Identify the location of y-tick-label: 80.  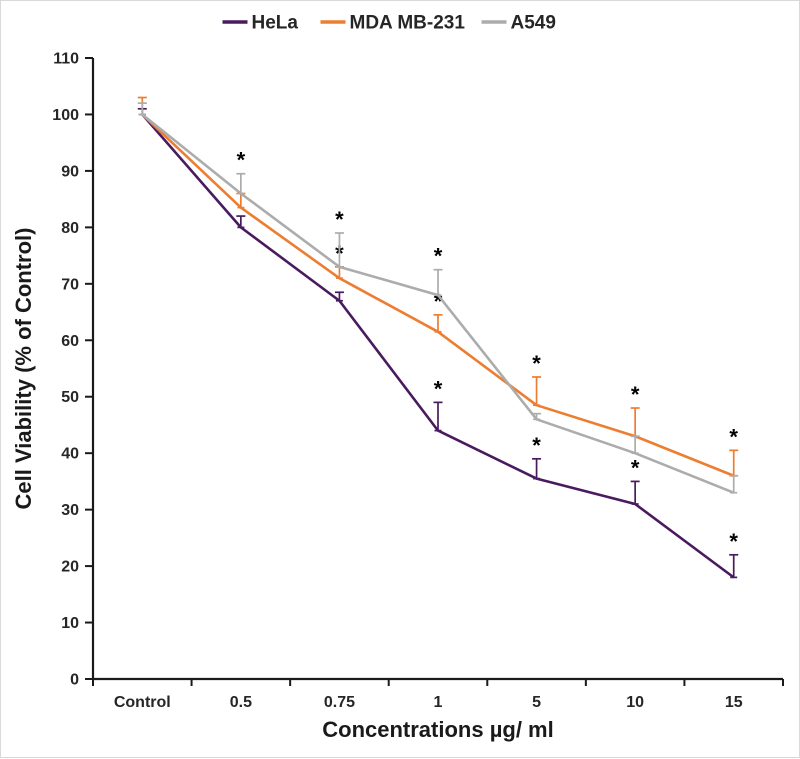
(70, 228).